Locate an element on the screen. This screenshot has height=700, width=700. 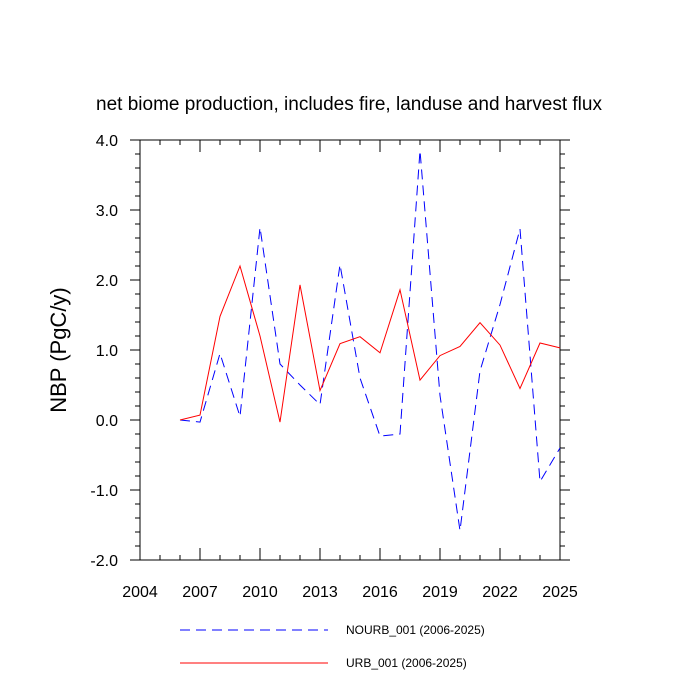
x-tick-label: 2004 is located at coordinates (140, 592).